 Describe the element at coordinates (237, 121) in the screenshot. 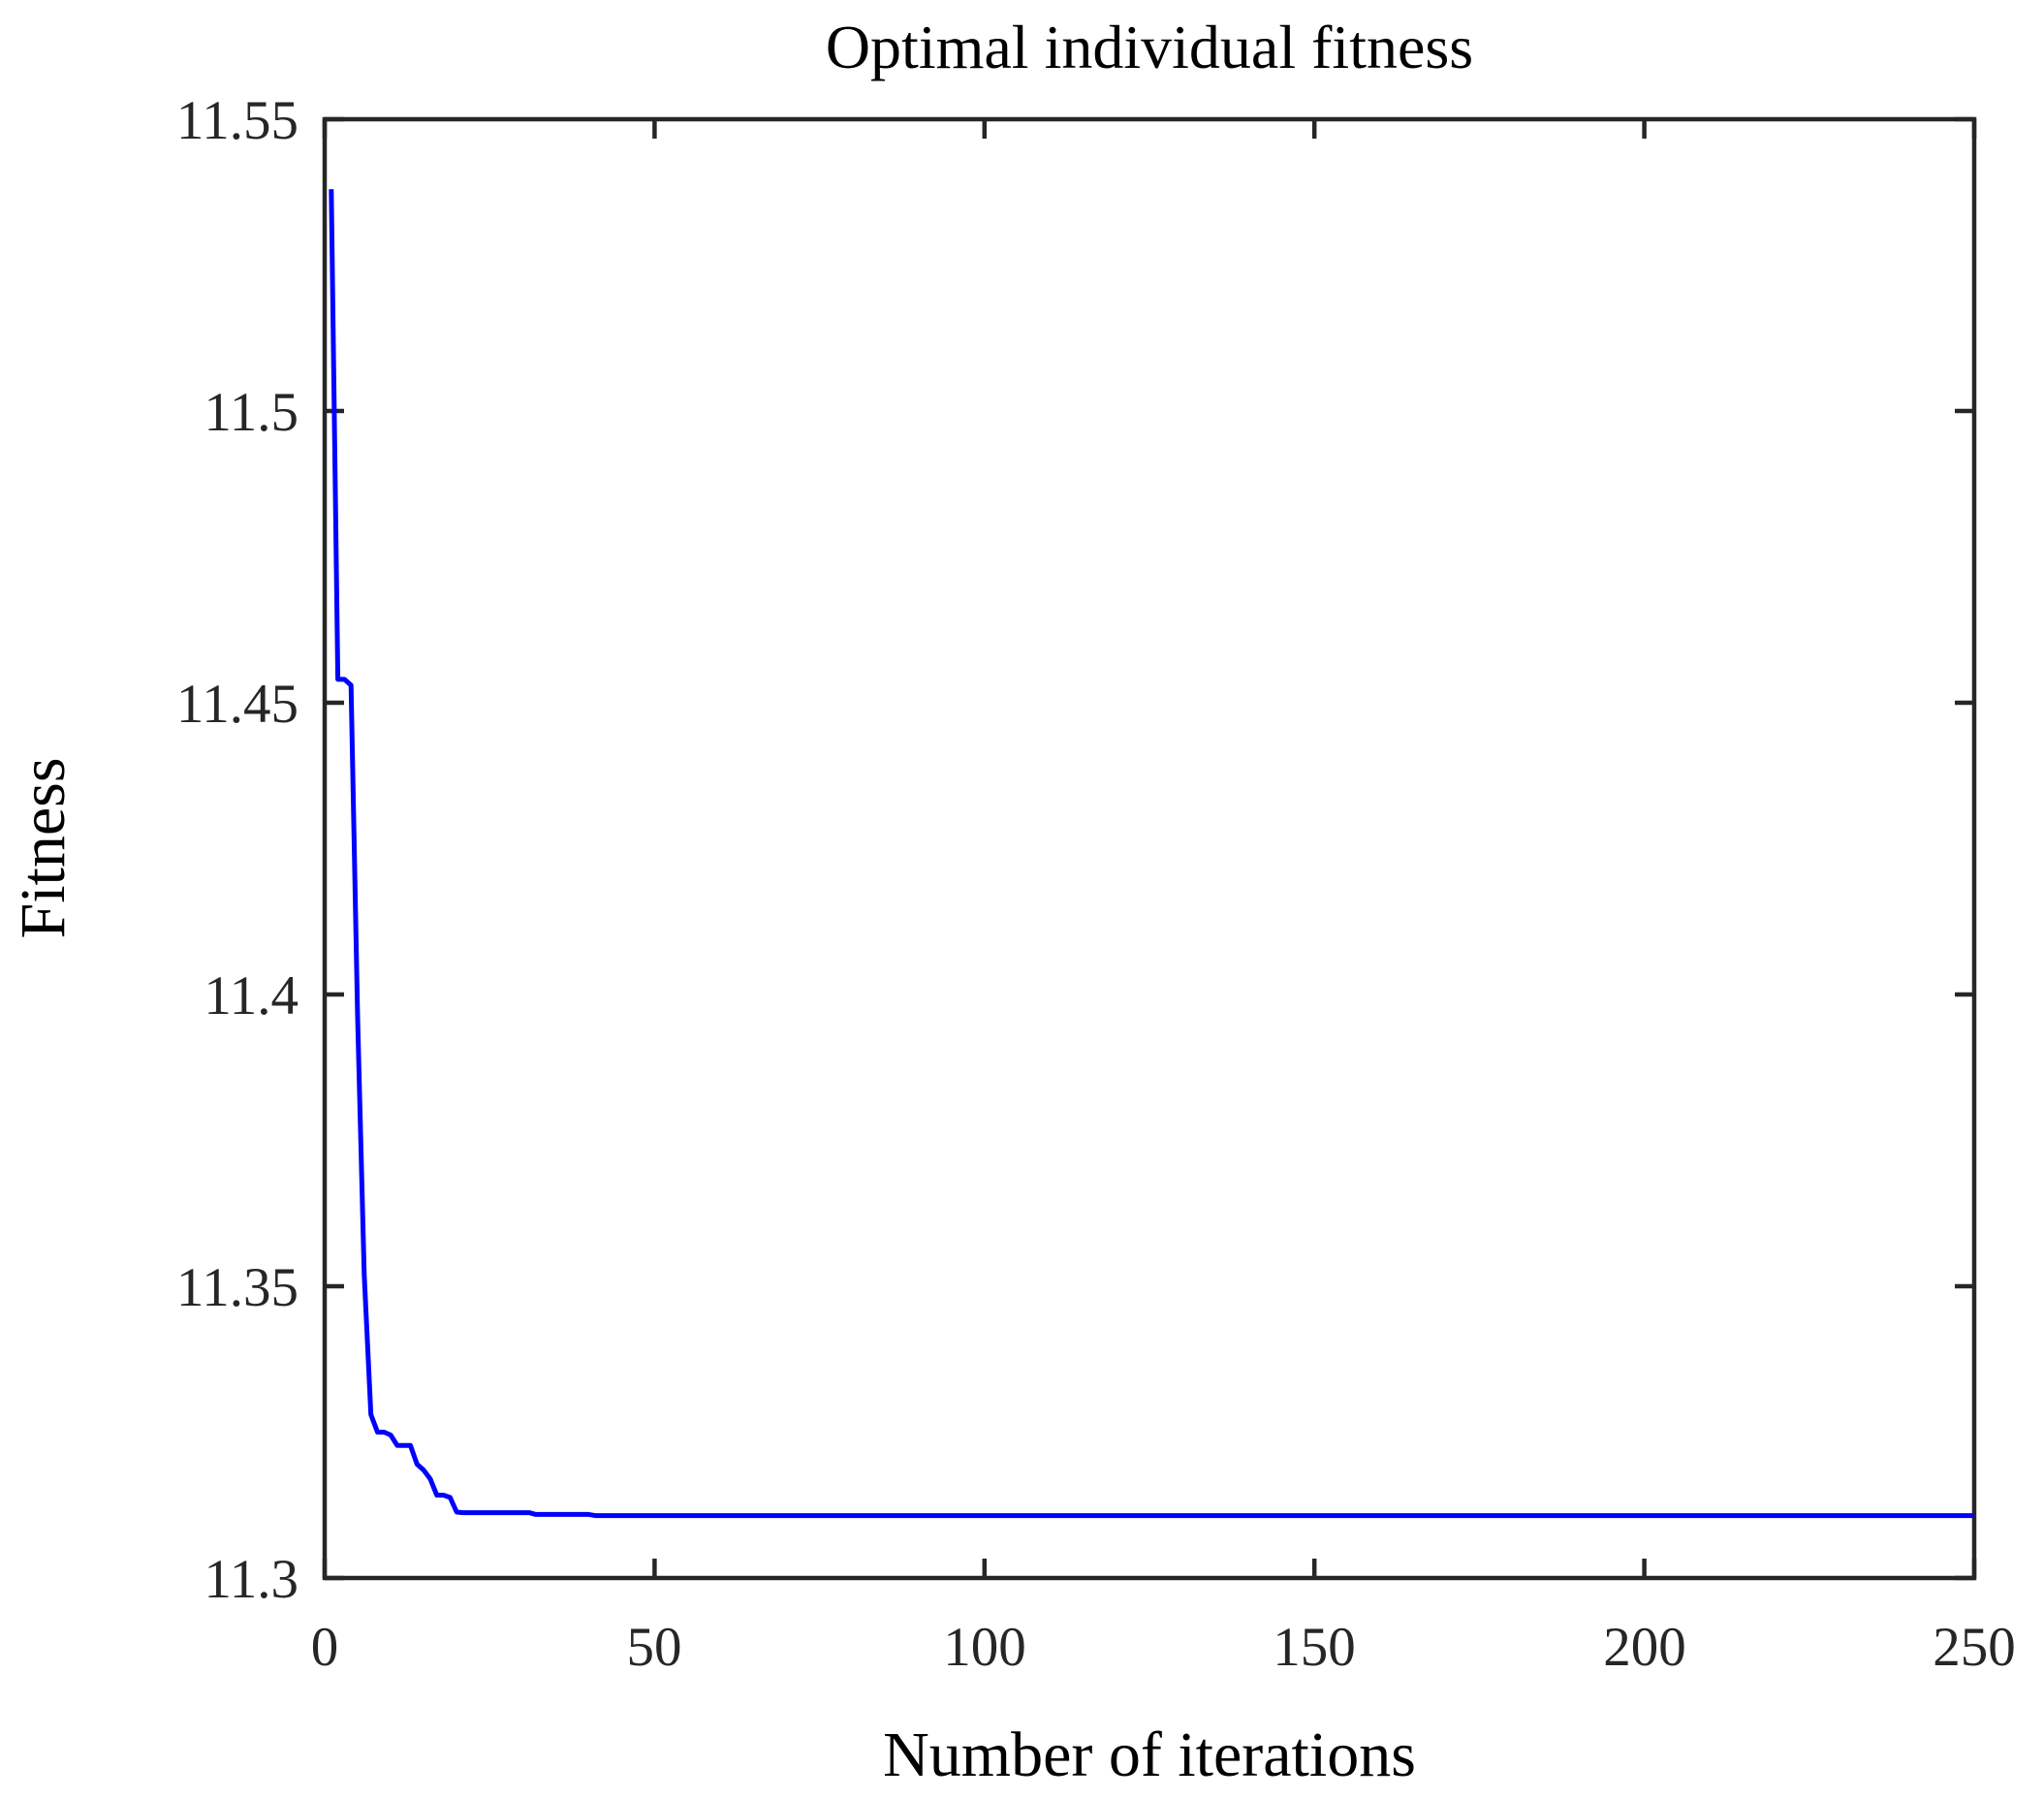

I see `y-tick-label: 11.55` at that location.